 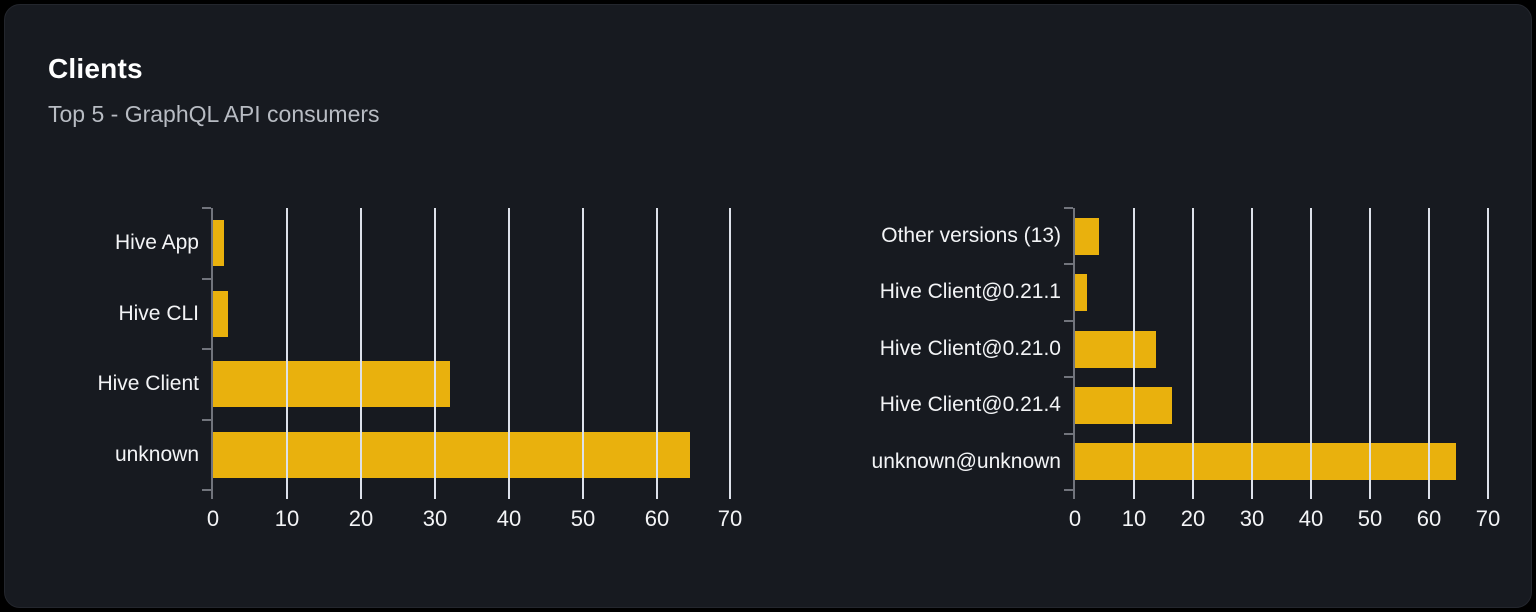 I want to click on card-subtitle: Top 5 - GraphQL API consumers, so click(x=214, y=114).